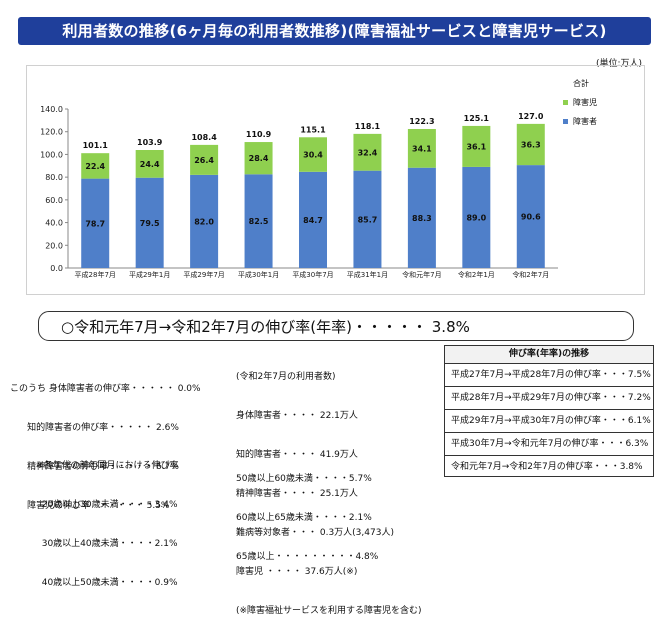 The width and height of the screenshot is (670, 631). Describe the element at coordinates (149, 274) in the screenshot. I see `x-tick-label: 平成29年1月` at that location.